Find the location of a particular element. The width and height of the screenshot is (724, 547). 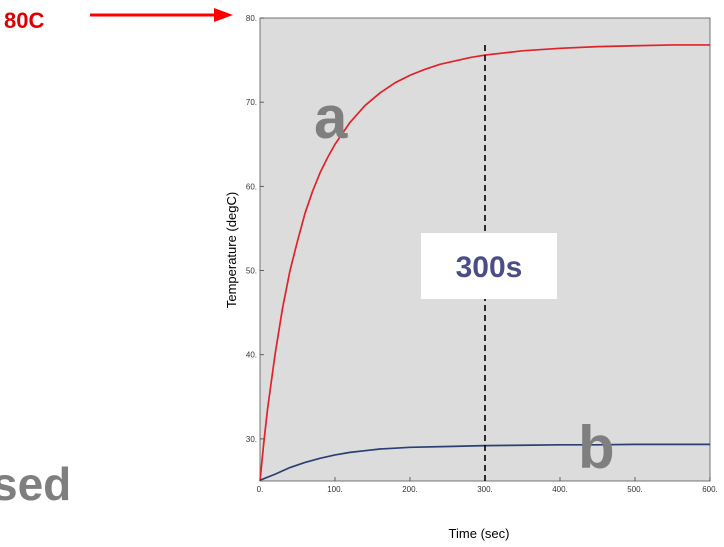

x-tick-label: 600. is located at coordinates (710, 489).